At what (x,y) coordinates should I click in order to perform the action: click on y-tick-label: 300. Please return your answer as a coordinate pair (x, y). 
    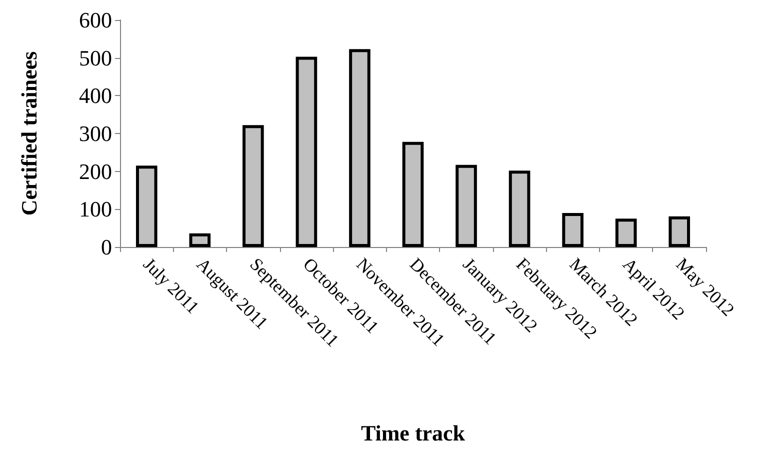
    Looking at the image, I should click on (95, 133).